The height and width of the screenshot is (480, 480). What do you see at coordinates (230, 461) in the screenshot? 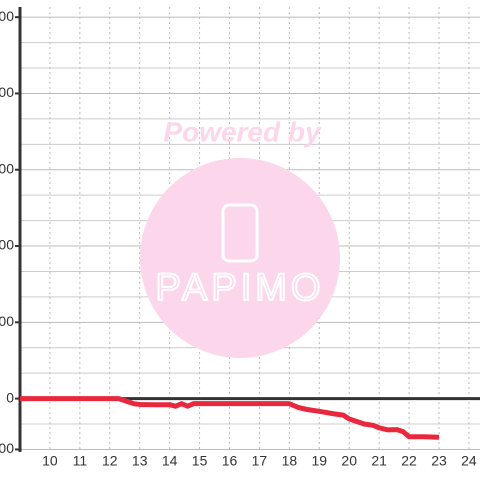
I see `x-tick-label: 16` at bounding box center [230, 461].